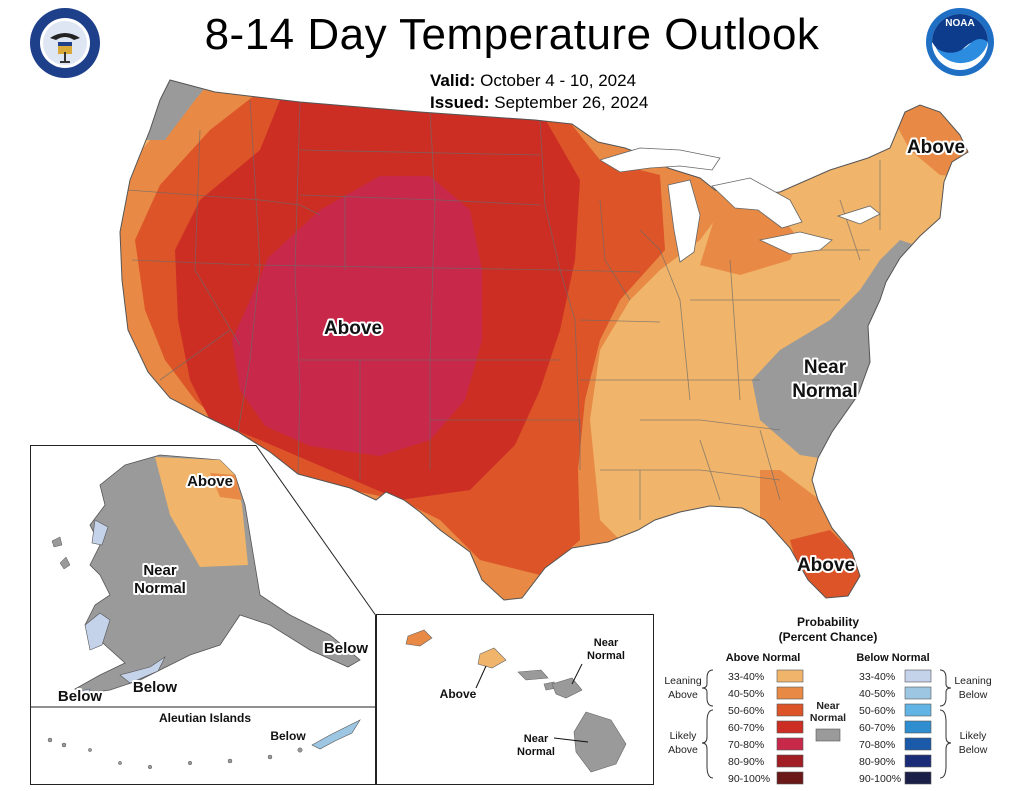 This screenshot has height=791, width=1024. What do you see at coordinates (824, 391) in the screenshot?
I see `label-near-normal-east-2: Normal` at bounding box center [824, 391].